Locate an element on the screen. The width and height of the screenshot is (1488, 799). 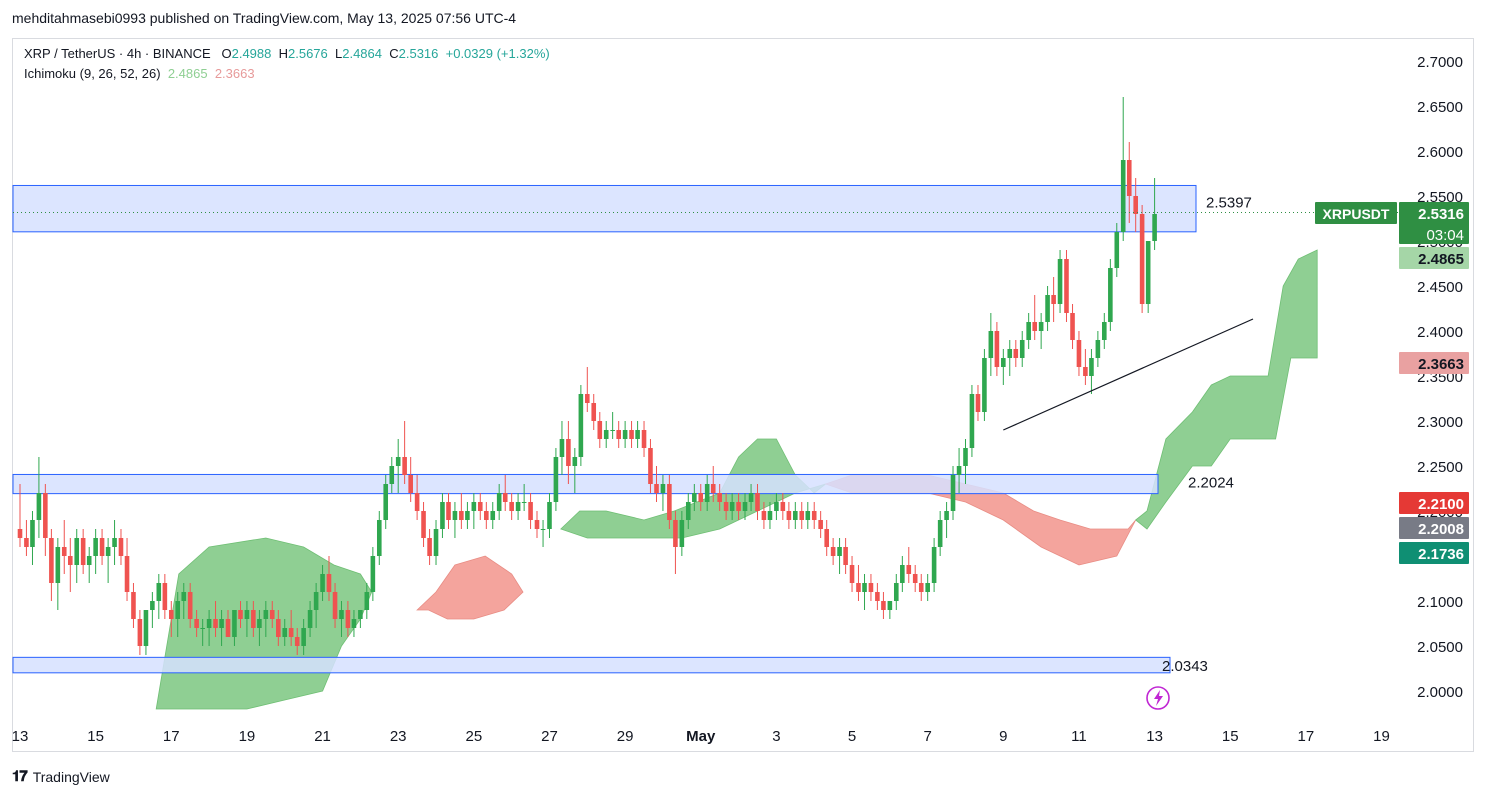
zone-label: 2.2024 is located at coordinates (1211, 483).